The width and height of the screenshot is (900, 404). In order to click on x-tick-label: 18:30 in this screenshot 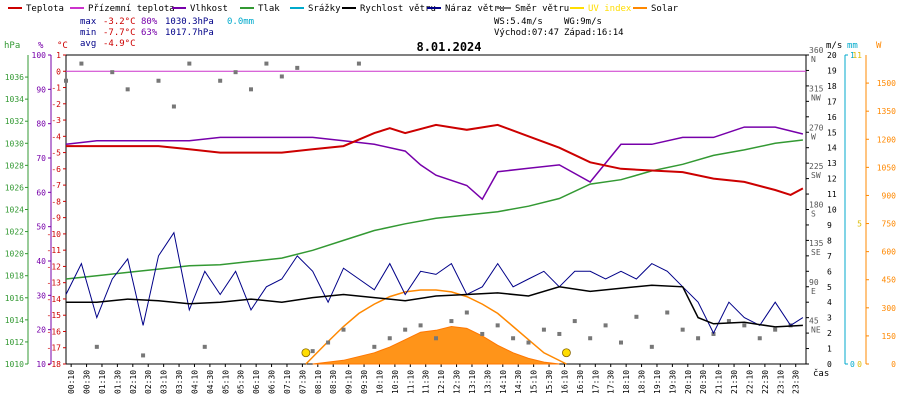, I will do `click(642, 382)`.